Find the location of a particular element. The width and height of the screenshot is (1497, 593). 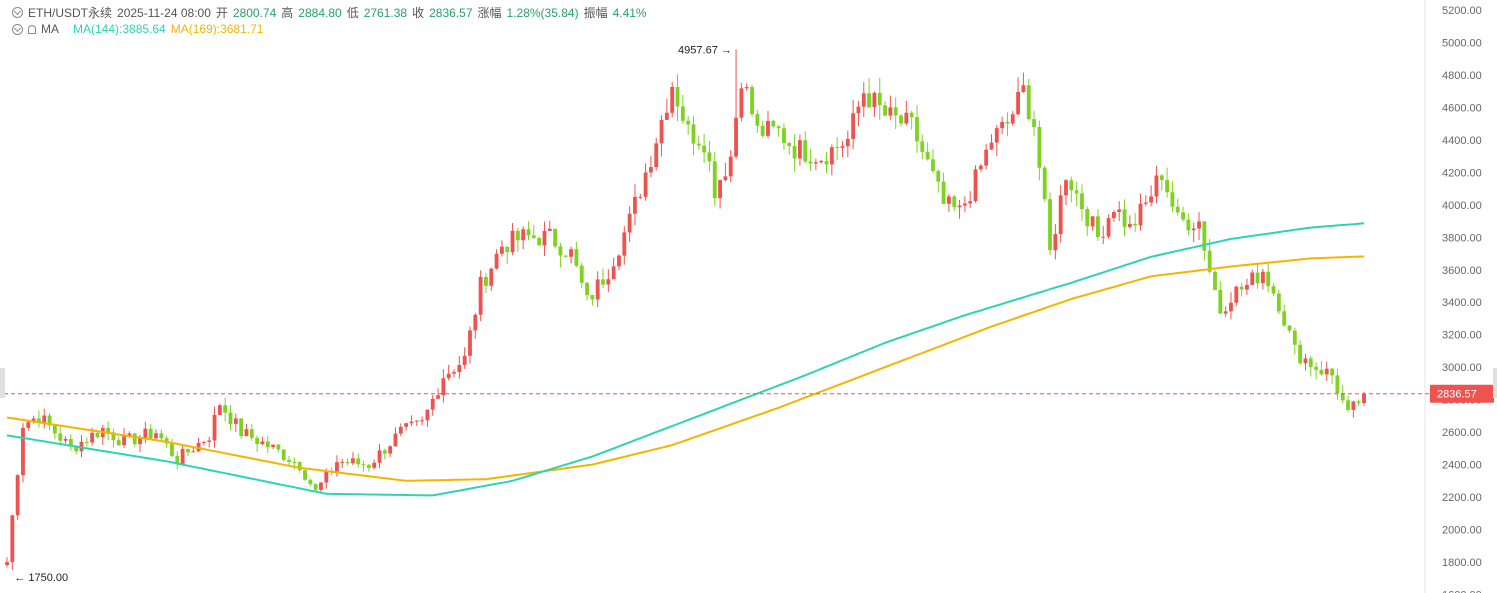

y-tick-label: 3800.00 is located at coordinates (1462, 238).